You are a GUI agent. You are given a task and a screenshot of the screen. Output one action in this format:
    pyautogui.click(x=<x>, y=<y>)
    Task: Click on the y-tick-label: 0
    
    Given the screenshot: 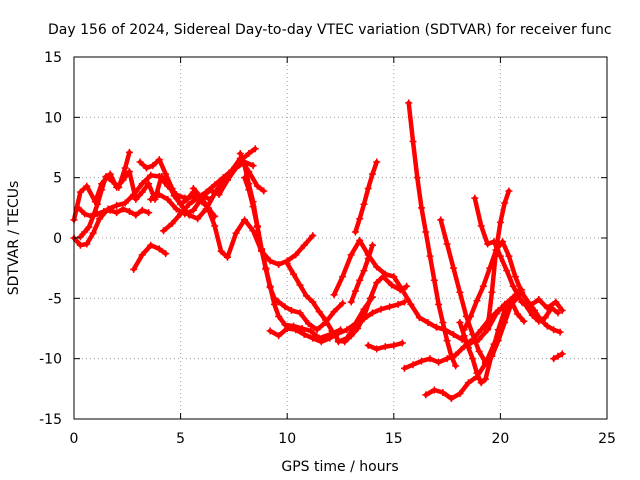 What is the action you would take?
    pyautogui.click(x=57, y=239)
    